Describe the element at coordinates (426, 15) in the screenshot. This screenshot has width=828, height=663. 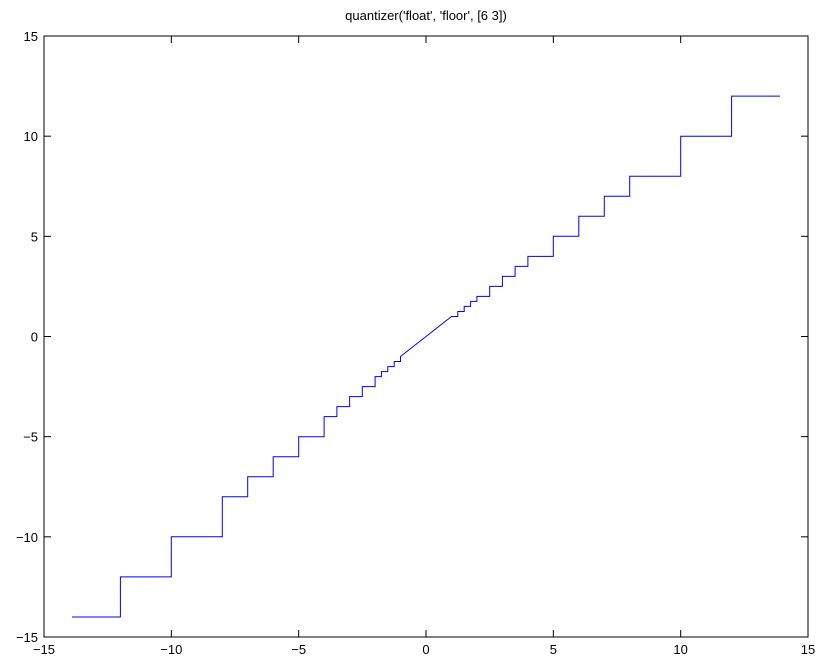
I see `chart-title: quantizer('float', 'floor', [6 3])` at that location.